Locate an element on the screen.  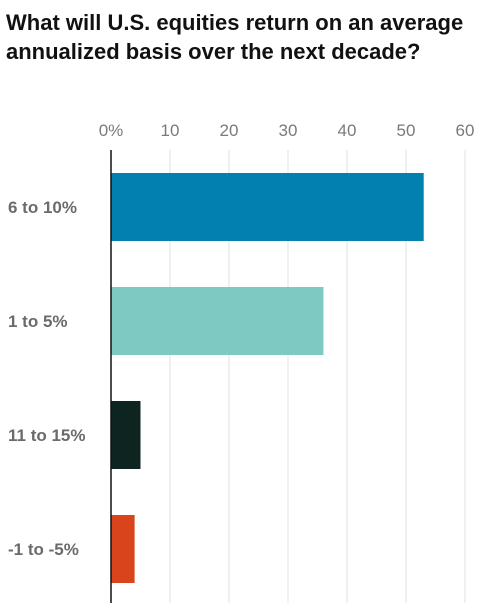
category-label: 11 to 15% is located at coordinates (47, 435).